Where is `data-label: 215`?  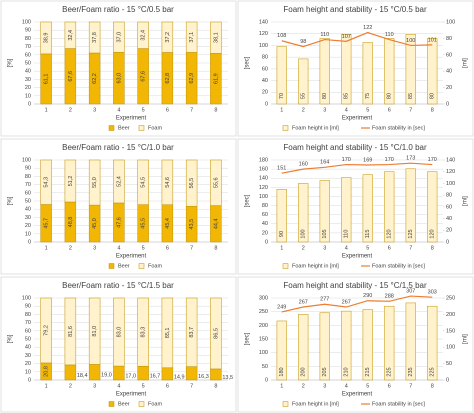
data-label: 215 is located at coordinates (368, 371).